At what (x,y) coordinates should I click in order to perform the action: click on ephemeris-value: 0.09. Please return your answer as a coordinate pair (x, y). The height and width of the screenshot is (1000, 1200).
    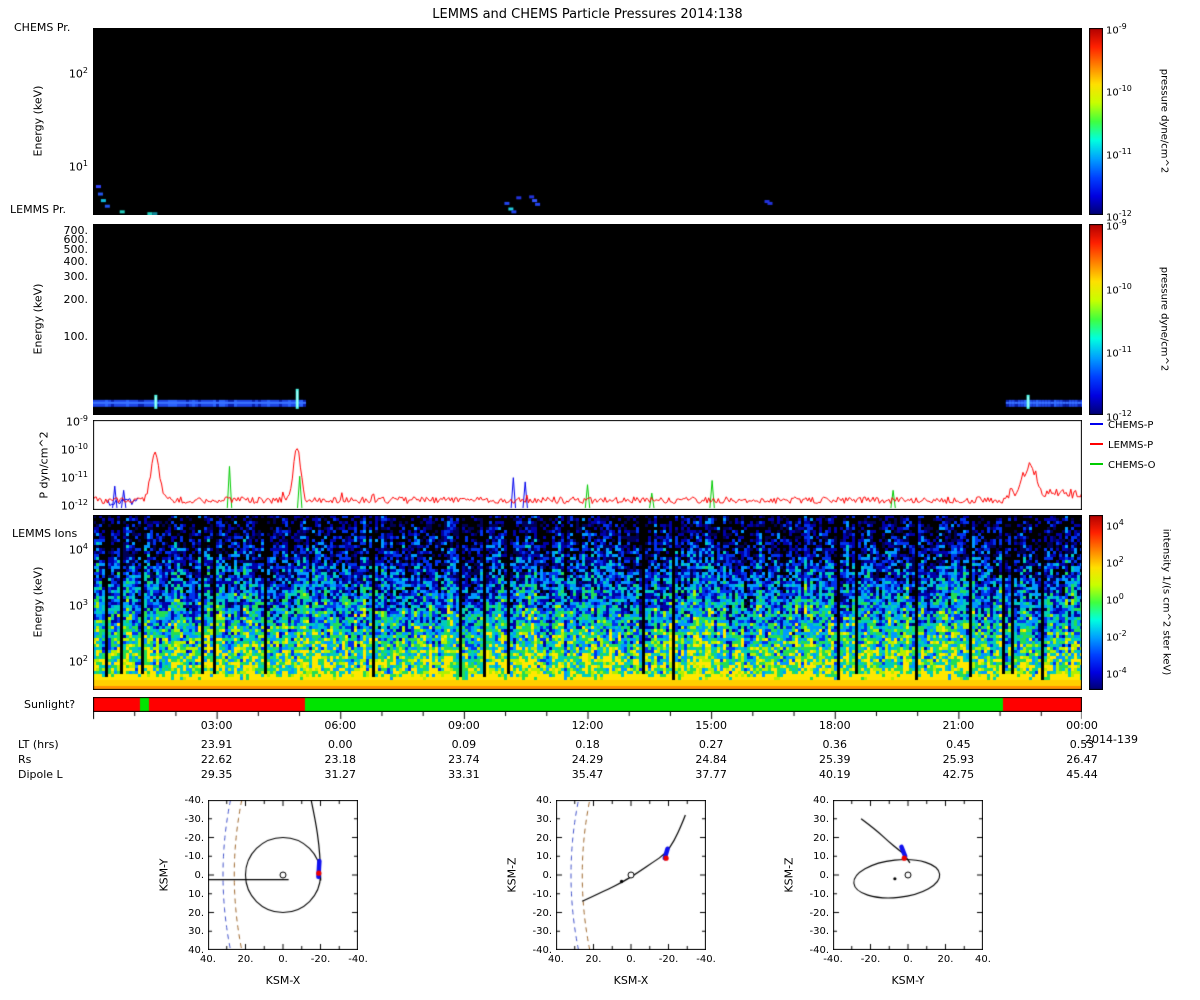
    Looking at the image, I should click on (464, 744).